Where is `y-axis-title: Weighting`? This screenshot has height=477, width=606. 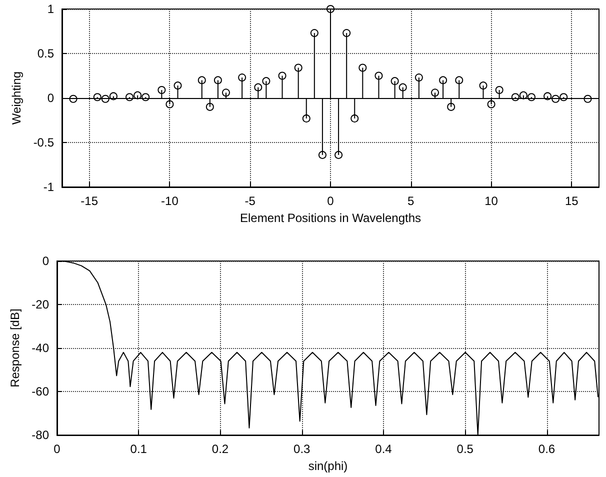 y-axis-title: Weighting is located at coordinates (16, 98).